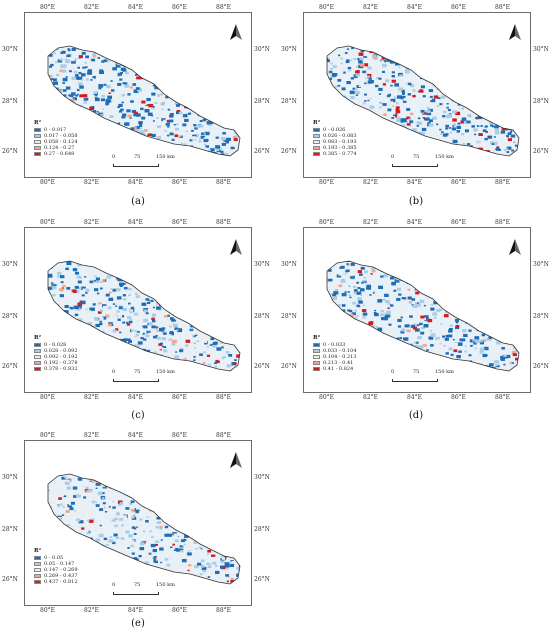  What do you see at coordinates (56, 148) in the screenshot?
I see `legend-item: 0.124 - 0.27` at bounding box center [56, 148].